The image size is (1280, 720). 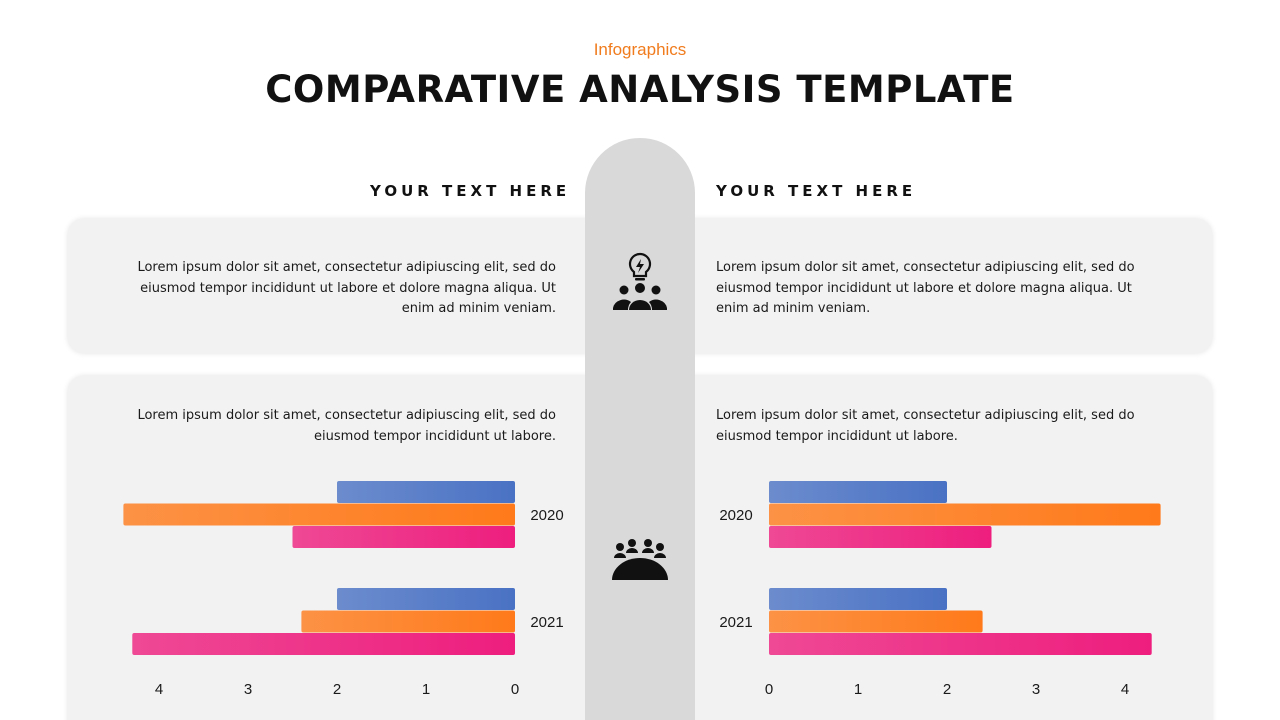 What do you see at coordinates (640, 560) in the screenshot?
I see `team-meeting-icon` at bounding box center [640, 560].